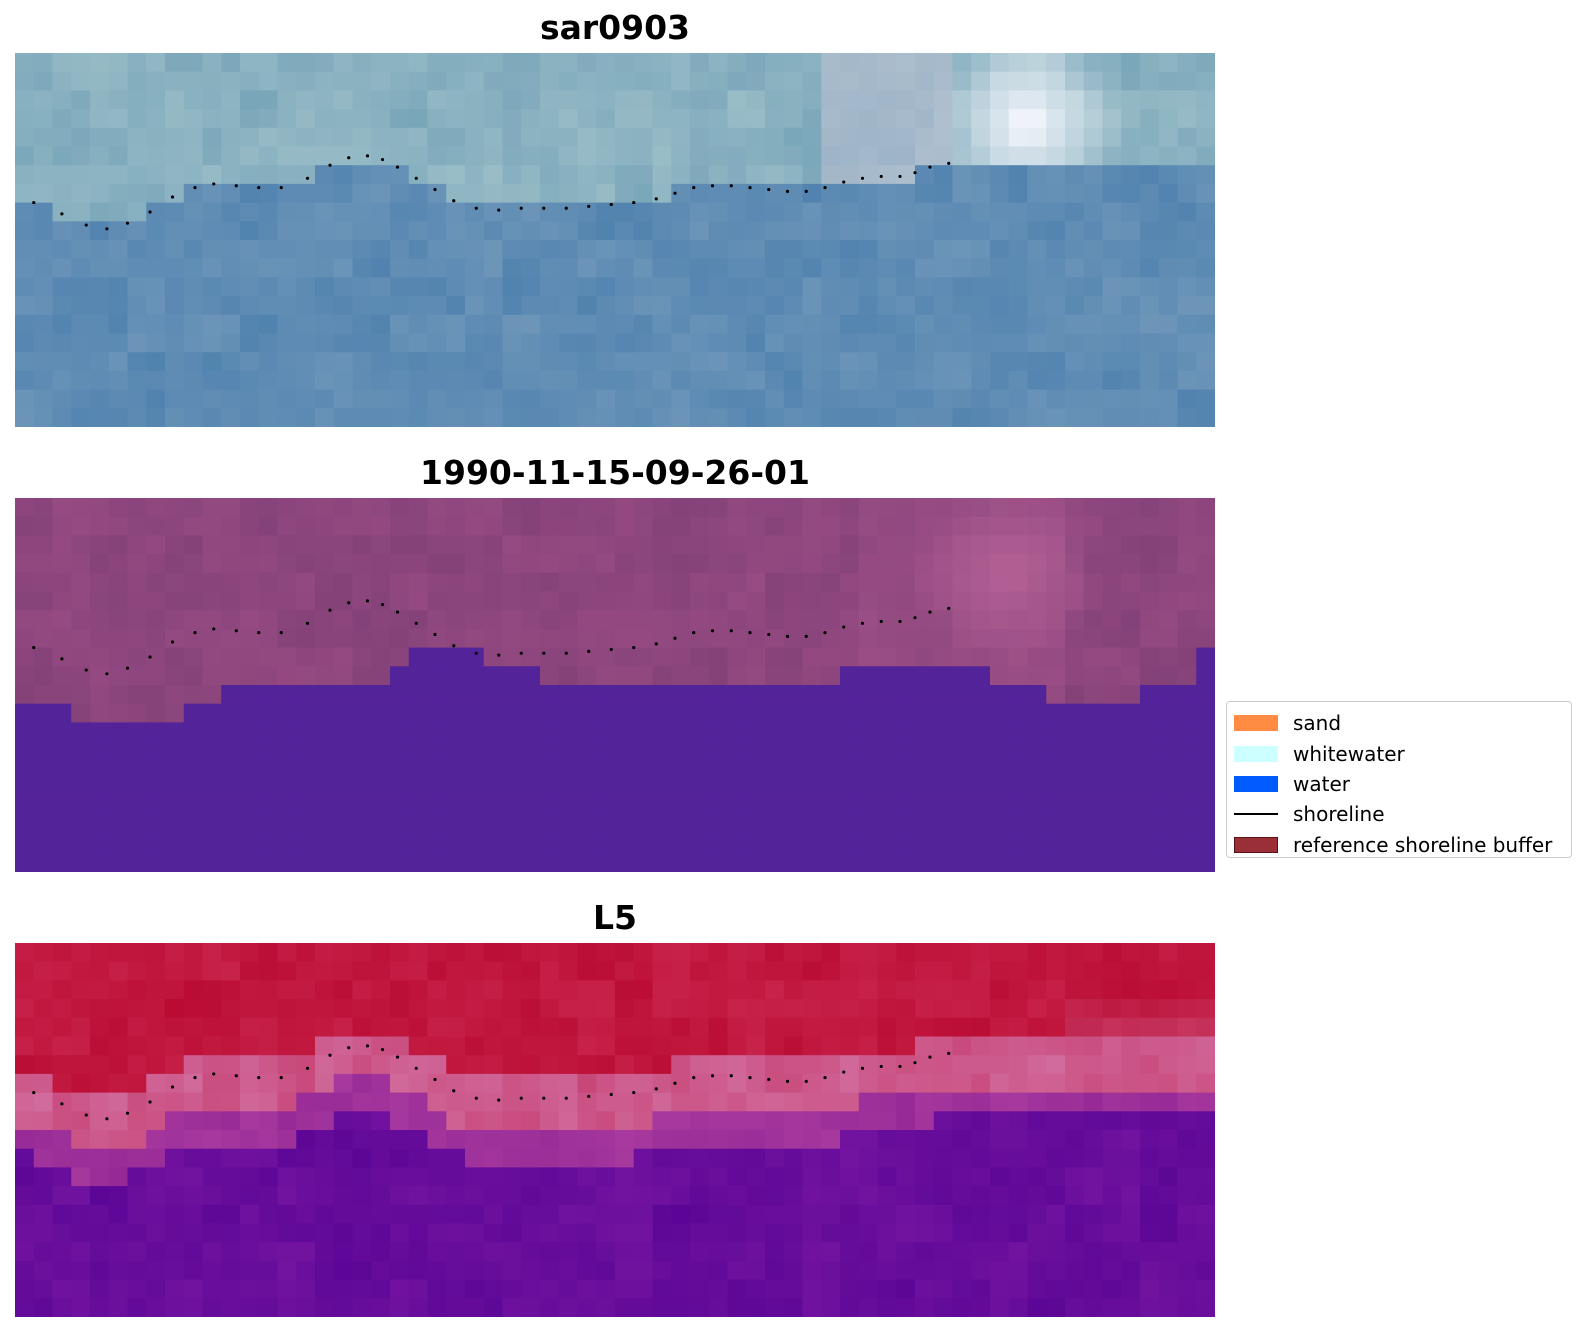  I want to click on legend-item-whitewater: whitewater, so click(1399, 753).